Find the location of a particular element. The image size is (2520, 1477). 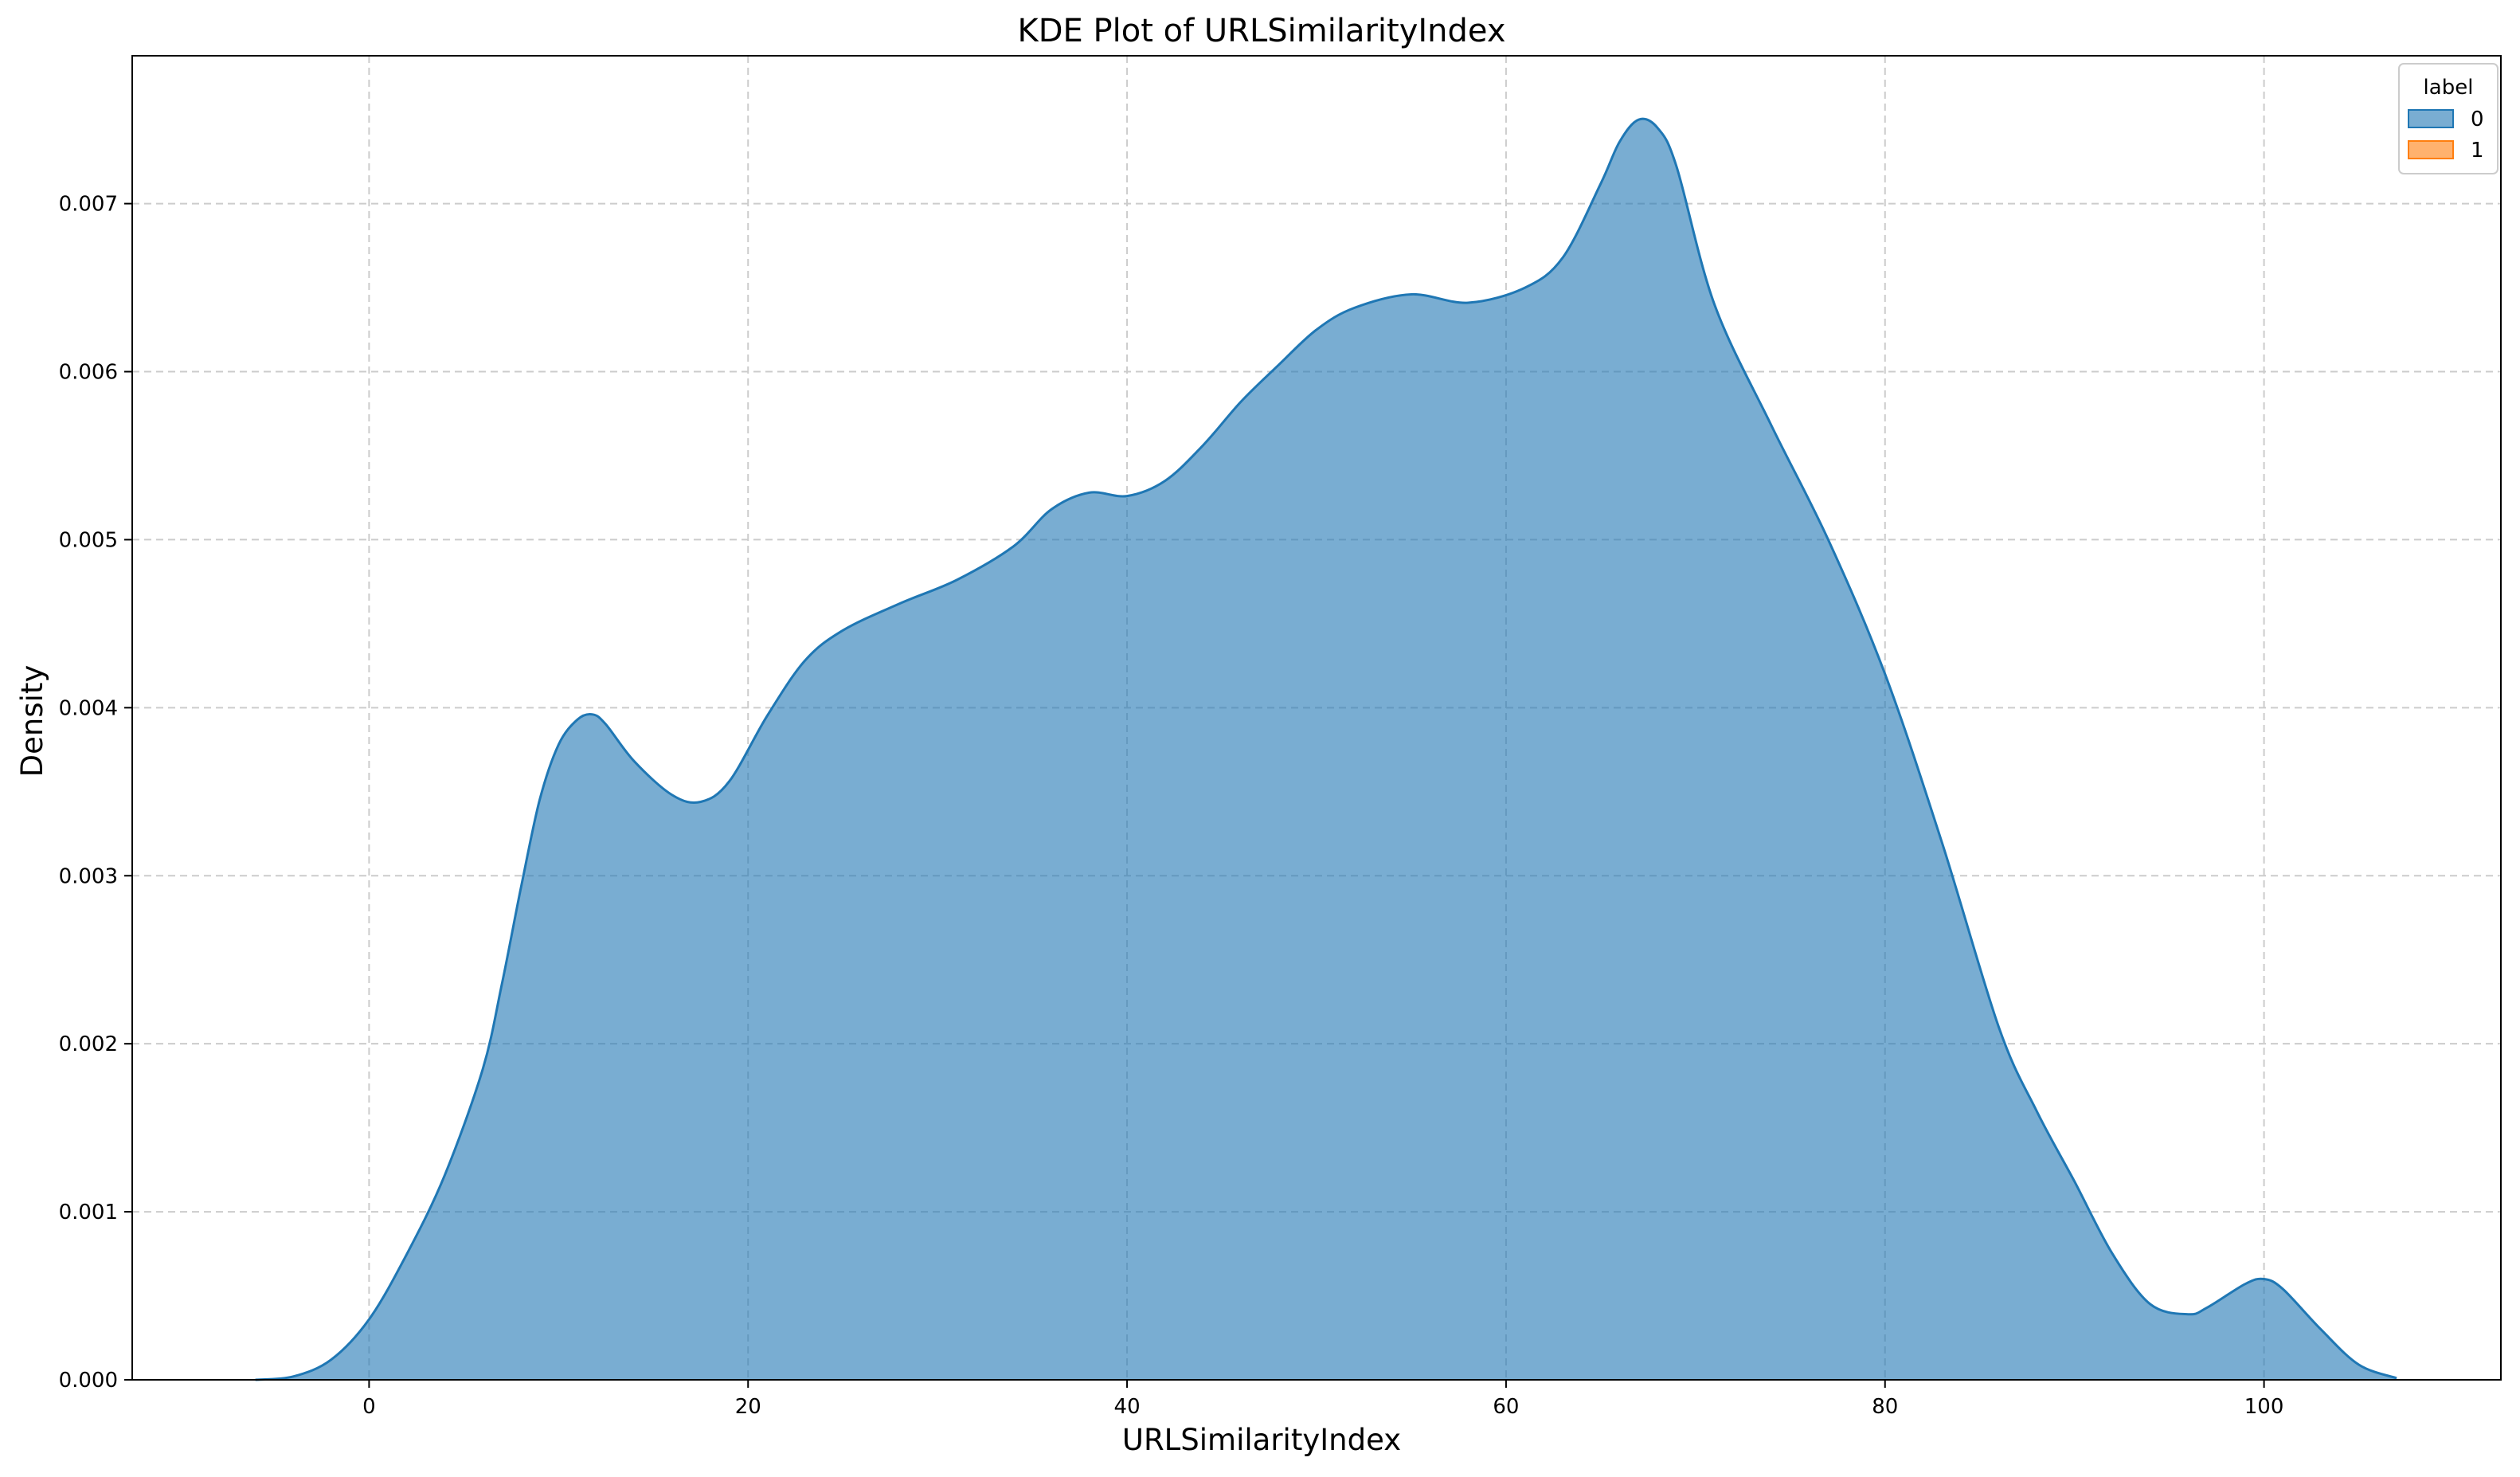

x-tick-label-4: 80 is located at coordinates (1885, 1407).